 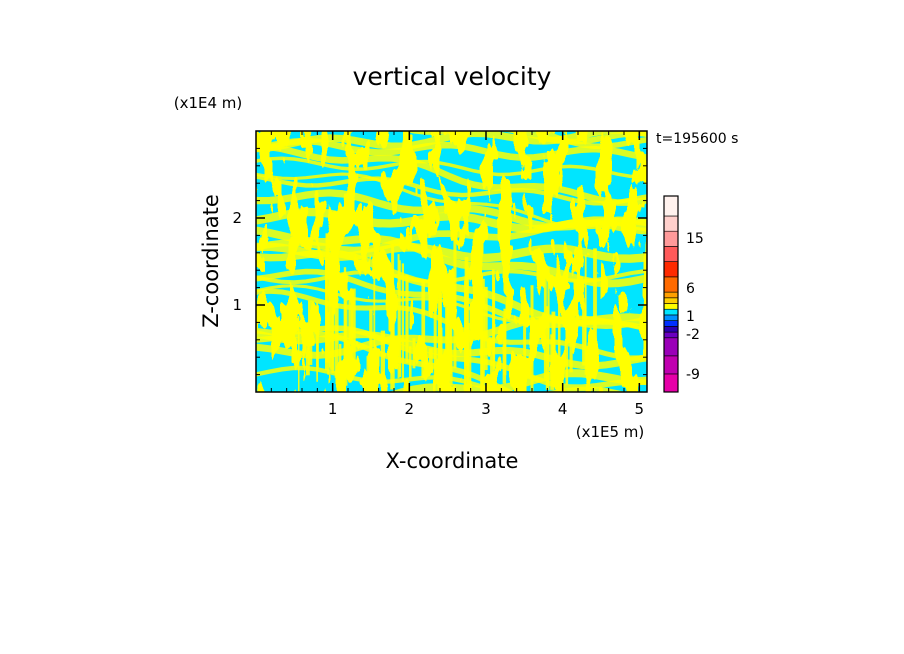 I want to click on colorbar-tick-label: 15, so click(x=695, y=239).